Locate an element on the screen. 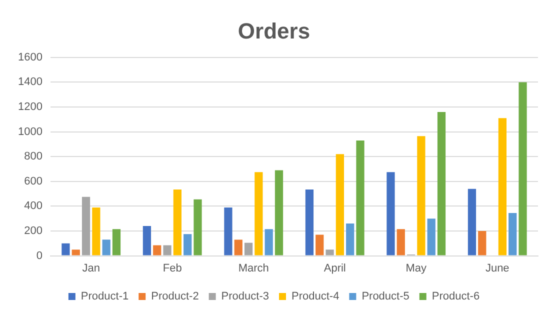 Image resolution: width=558 pixels, height=320 pixels. x-tick-label: Feb is located at coordinates (172, 268).